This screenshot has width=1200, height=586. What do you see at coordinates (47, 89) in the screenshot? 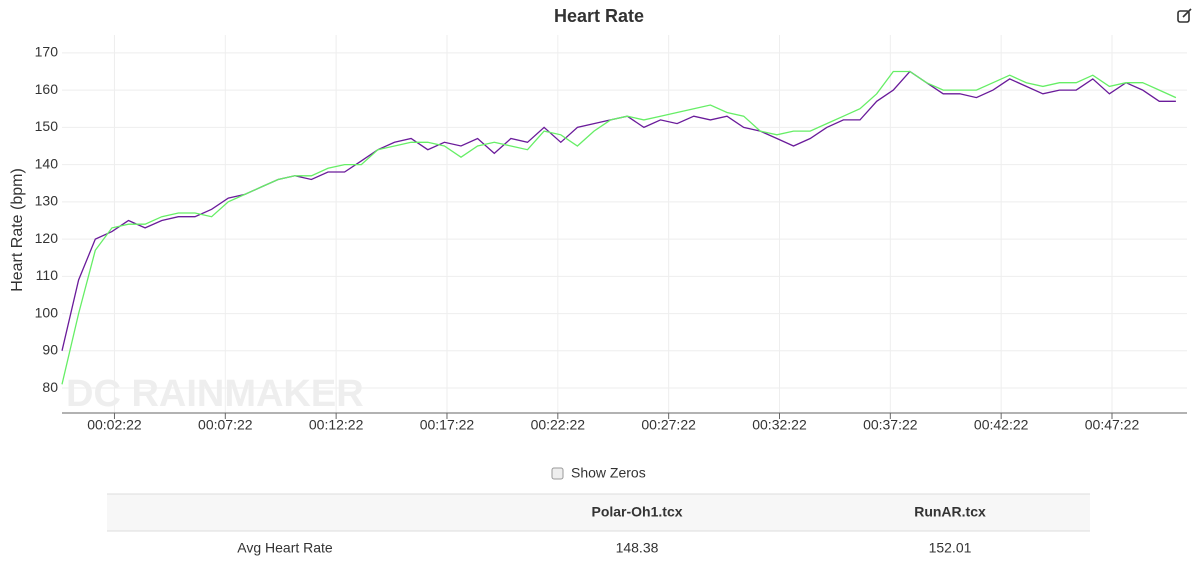
I see `y-tick-label: 160` at bounding box center [47, 89].